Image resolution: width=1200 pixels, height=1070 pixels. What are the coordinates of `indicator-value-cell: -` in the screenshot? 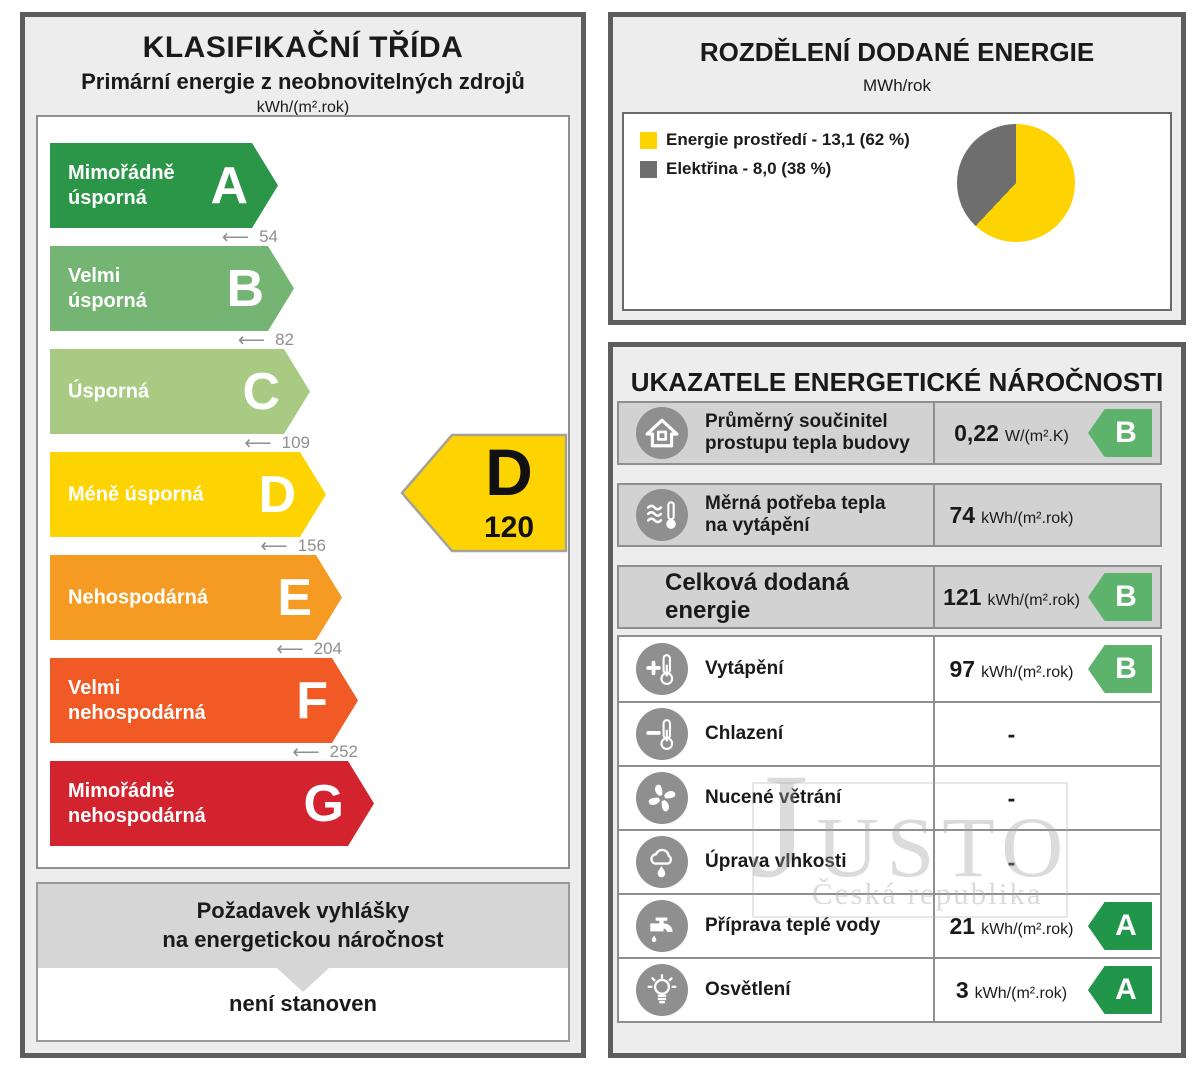 It's located at (1046, 862).